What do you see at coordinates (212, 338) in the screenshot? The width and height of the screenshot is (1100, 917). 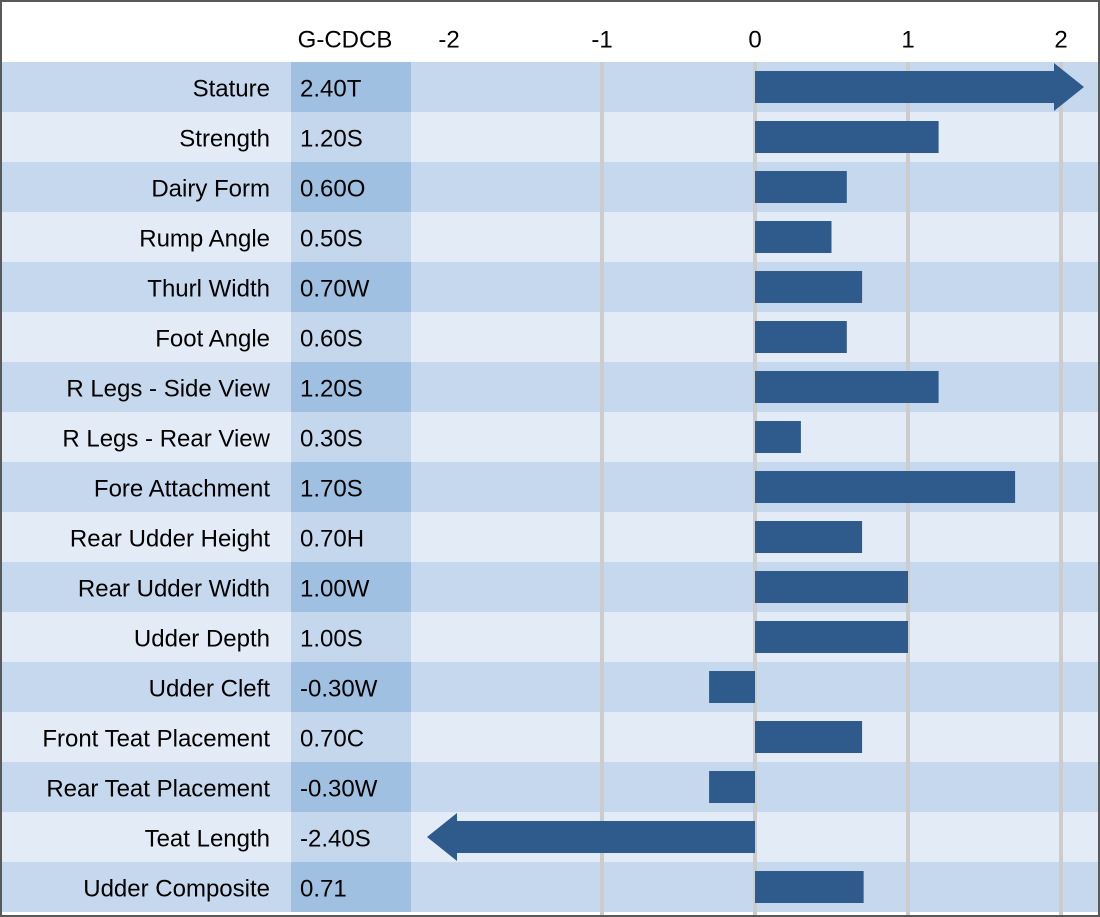 I see `category-label: Foot Angle` at bounding box center [212, 338].